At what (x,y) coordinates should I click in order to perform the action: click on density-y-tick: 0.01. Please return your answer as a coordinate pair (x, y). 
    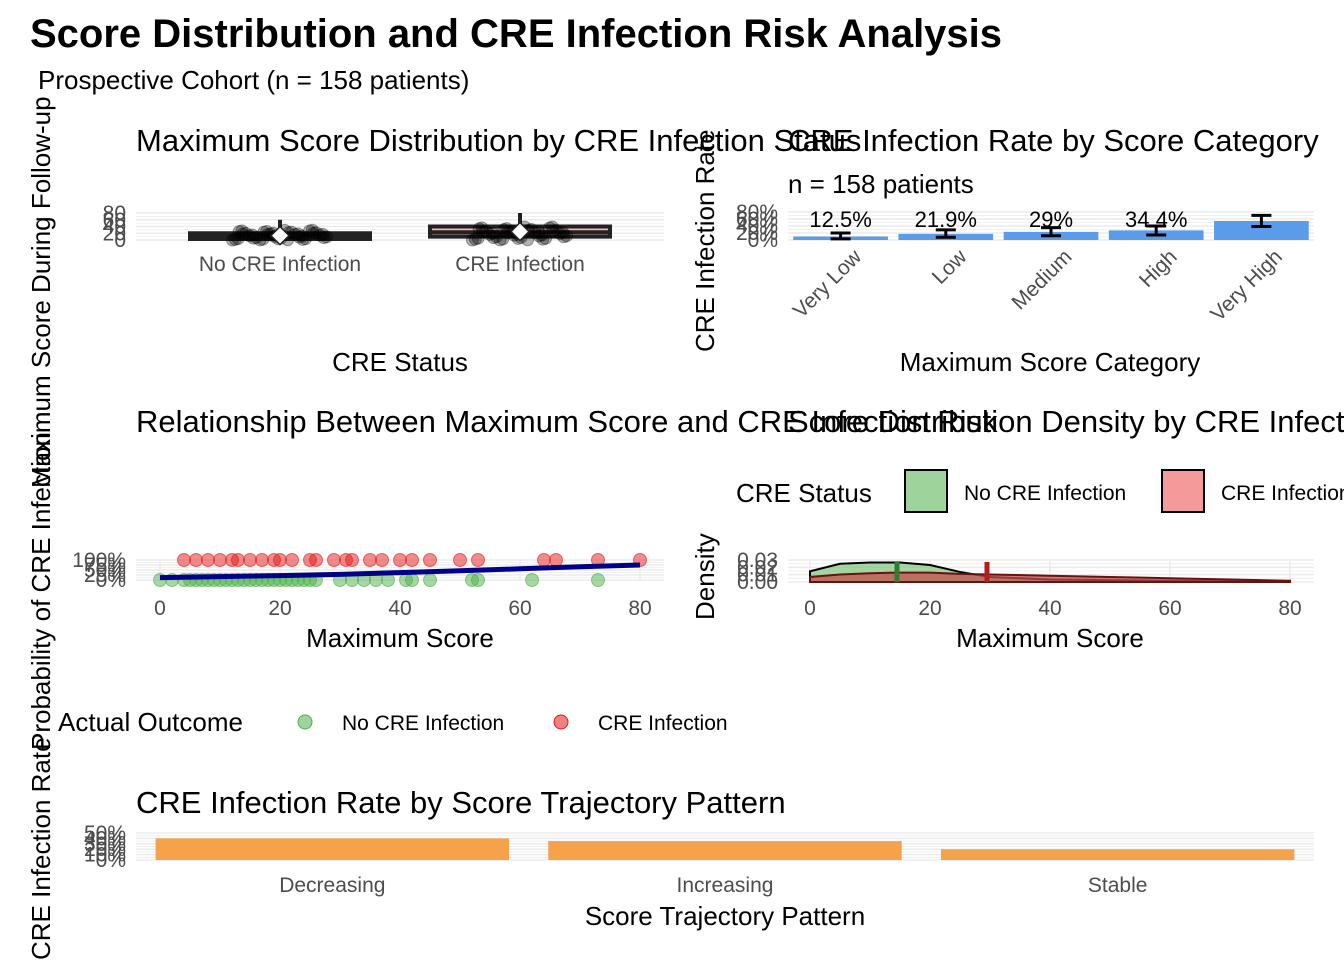
    Looking at the image, I should click on (757, 575).